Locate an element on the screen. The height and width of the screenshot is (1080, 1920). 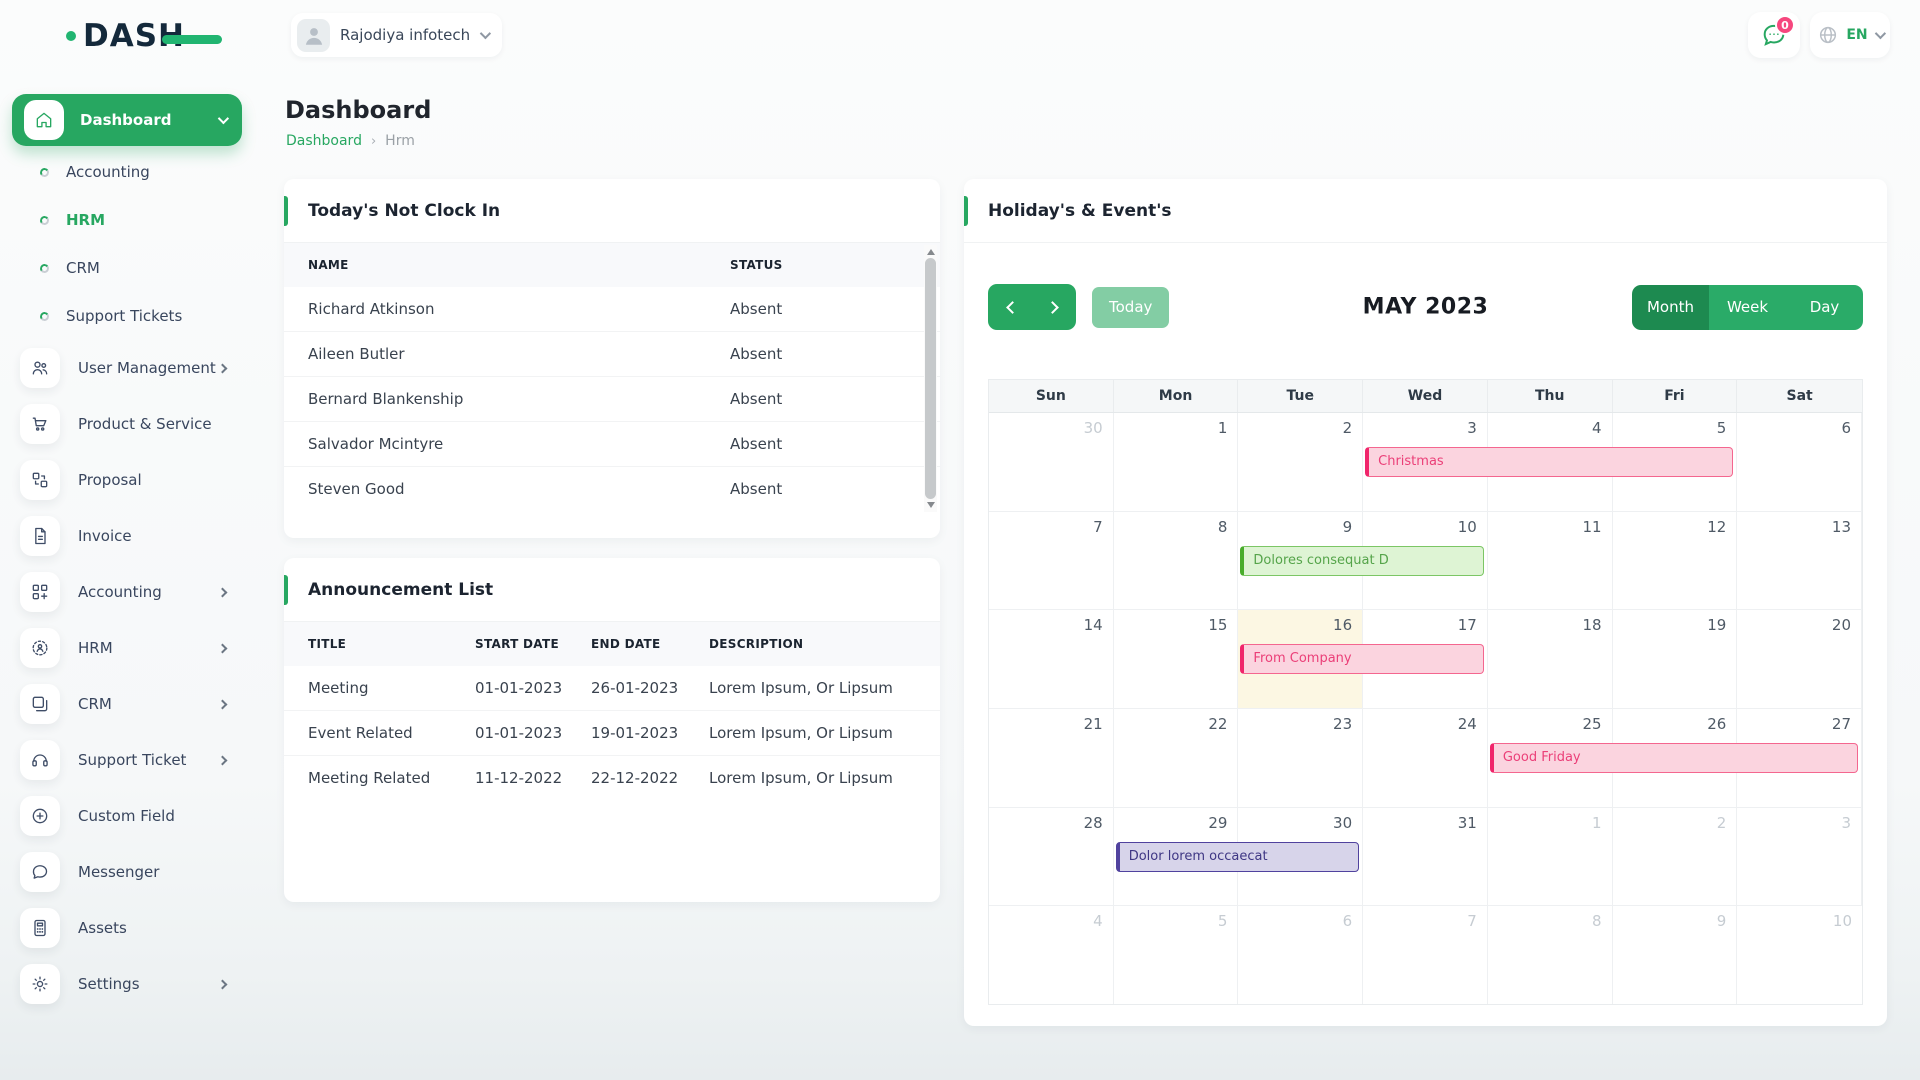
sidebar-item-support-ticket: Support Ticket is located at coordinates (131, 760).